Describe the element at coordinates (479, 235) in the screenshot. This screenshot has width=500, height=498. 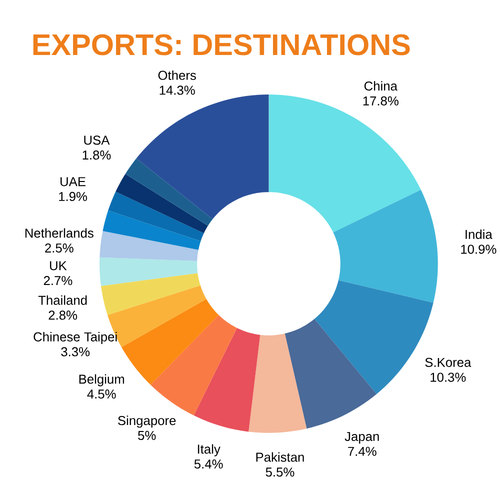
I see `slice-label: India` at that location.